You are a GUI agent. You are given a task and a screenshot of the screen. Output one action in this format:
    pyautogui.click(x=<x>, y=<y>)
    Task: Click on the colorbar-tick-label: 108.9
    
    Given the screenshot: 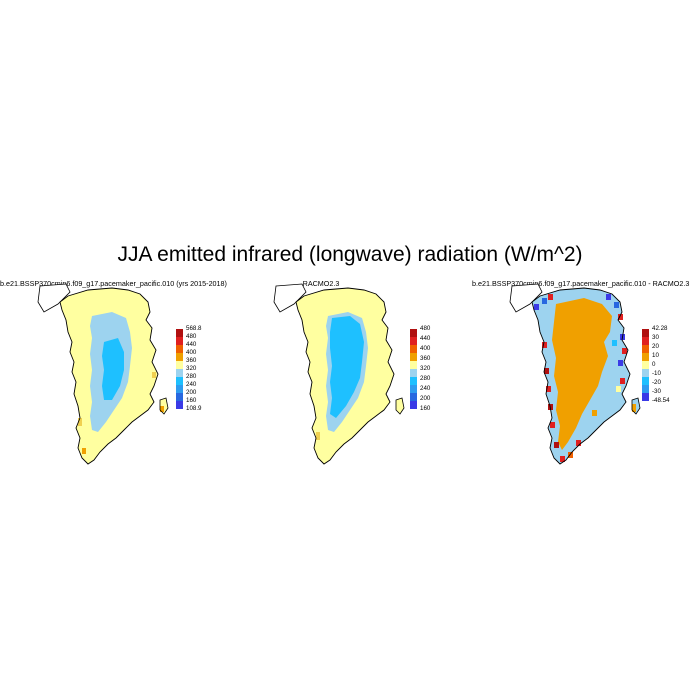 What is the action you would take?
    pyautogui.click(x=194, y=408)
    